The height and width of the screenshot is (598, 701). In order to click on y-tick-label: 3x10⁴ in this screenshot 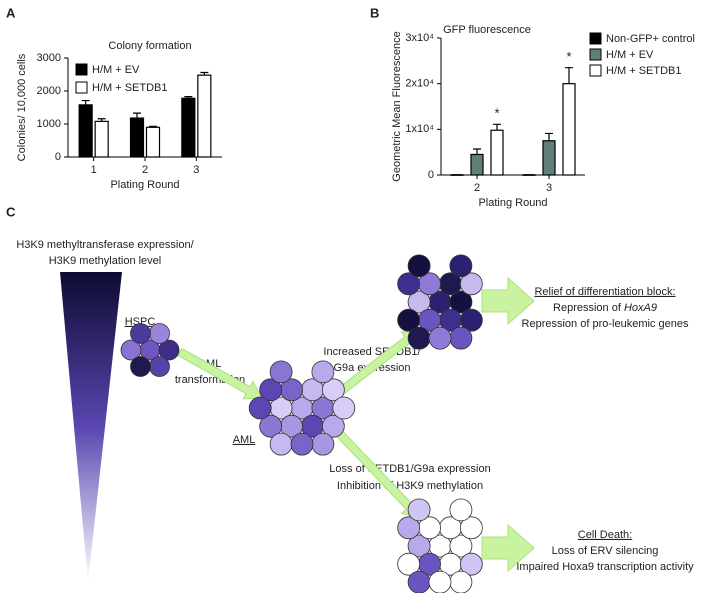, I will do `click(419, 38)`.